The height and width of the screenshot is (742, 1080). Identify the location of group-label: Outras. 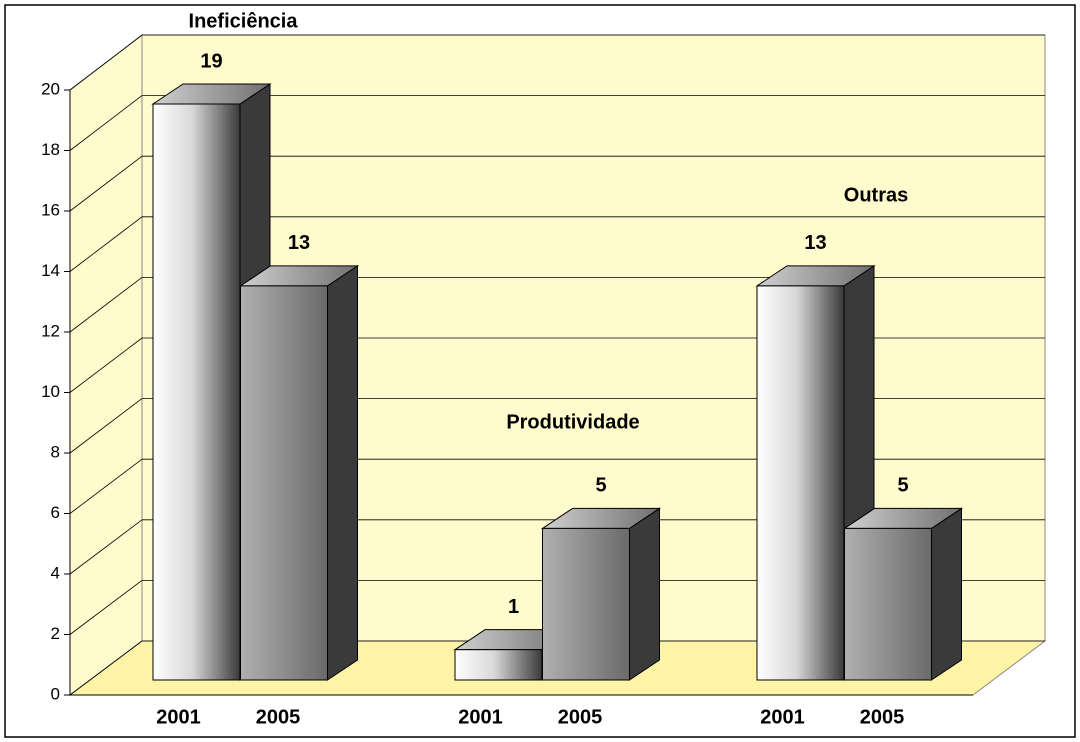
(876, 195).